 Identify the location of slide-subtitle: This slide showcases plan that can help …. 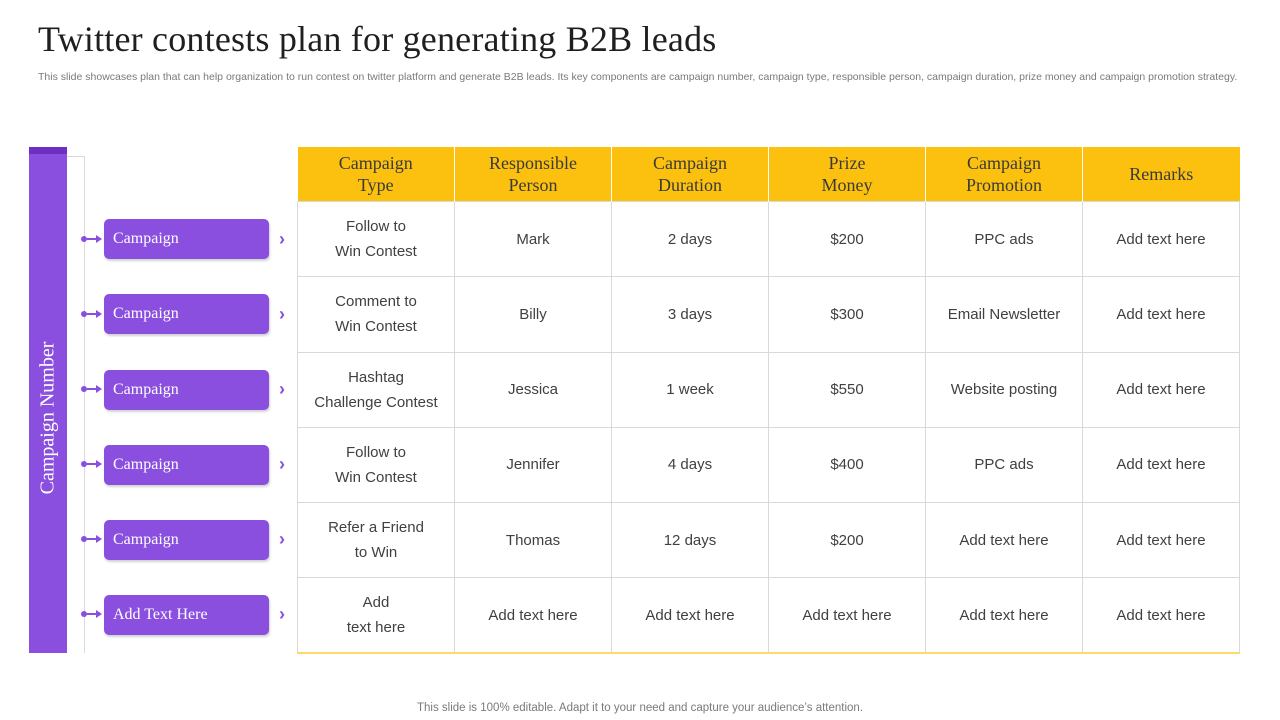
(638, 77).